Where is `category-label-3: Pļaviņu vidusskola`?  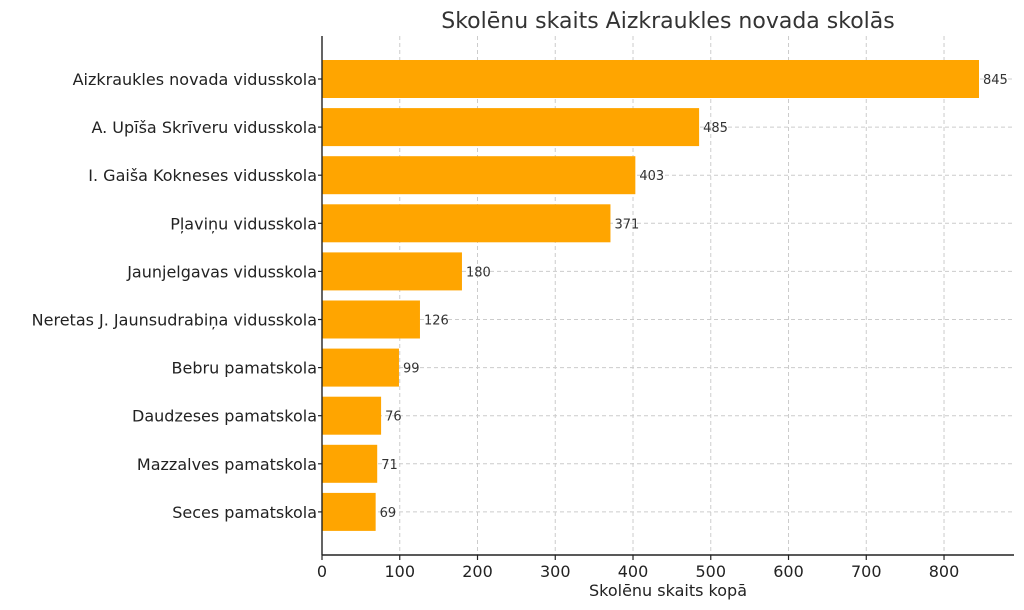
category-label-3: Pļaviņu vidusskola is located at coordinates (243, 223).